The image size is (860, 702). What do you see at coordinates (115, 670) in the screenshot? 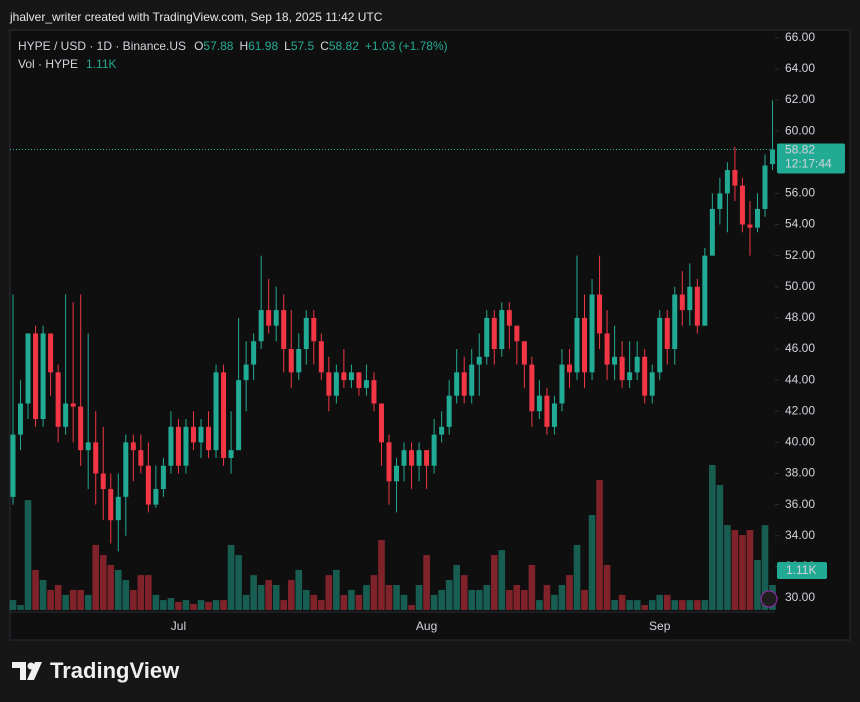
I see `brand: TradingView` at bounding box center [115, 670].